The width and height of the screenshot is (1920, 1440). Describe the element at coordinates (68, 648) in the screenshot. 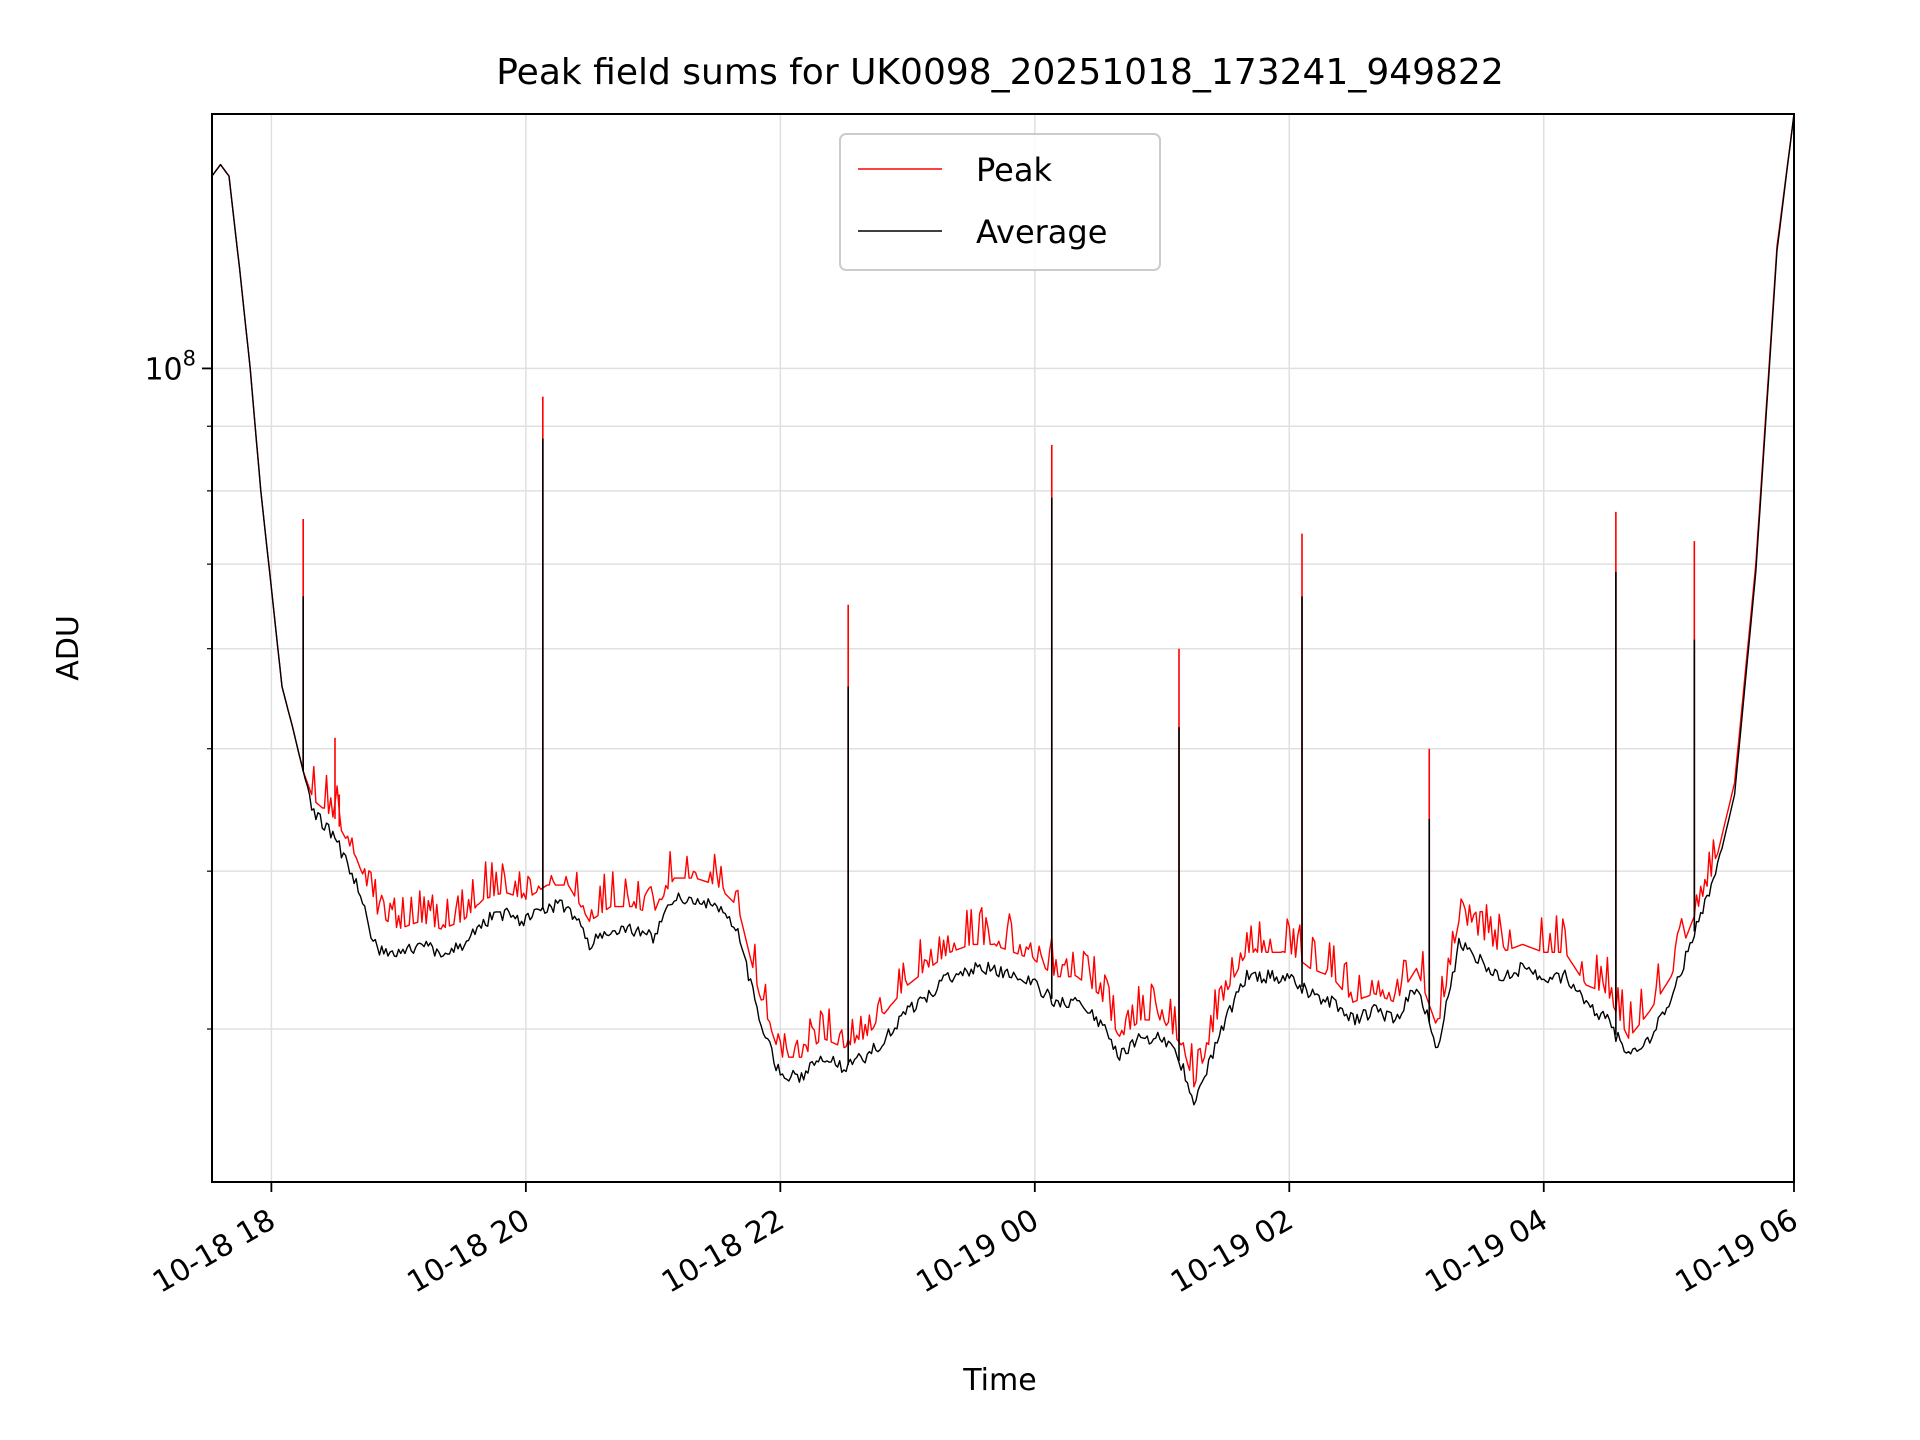

I see `y-axis-label: ADU` at that location.